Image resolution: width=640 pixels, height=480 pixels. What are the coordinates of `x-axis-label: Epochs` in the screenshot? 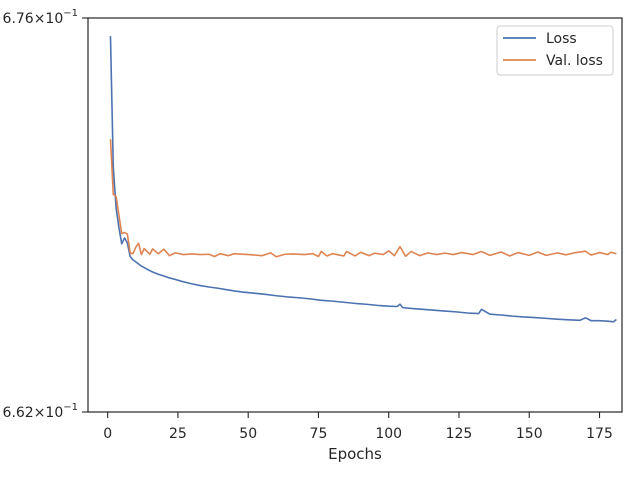 It's located at (355, 454).